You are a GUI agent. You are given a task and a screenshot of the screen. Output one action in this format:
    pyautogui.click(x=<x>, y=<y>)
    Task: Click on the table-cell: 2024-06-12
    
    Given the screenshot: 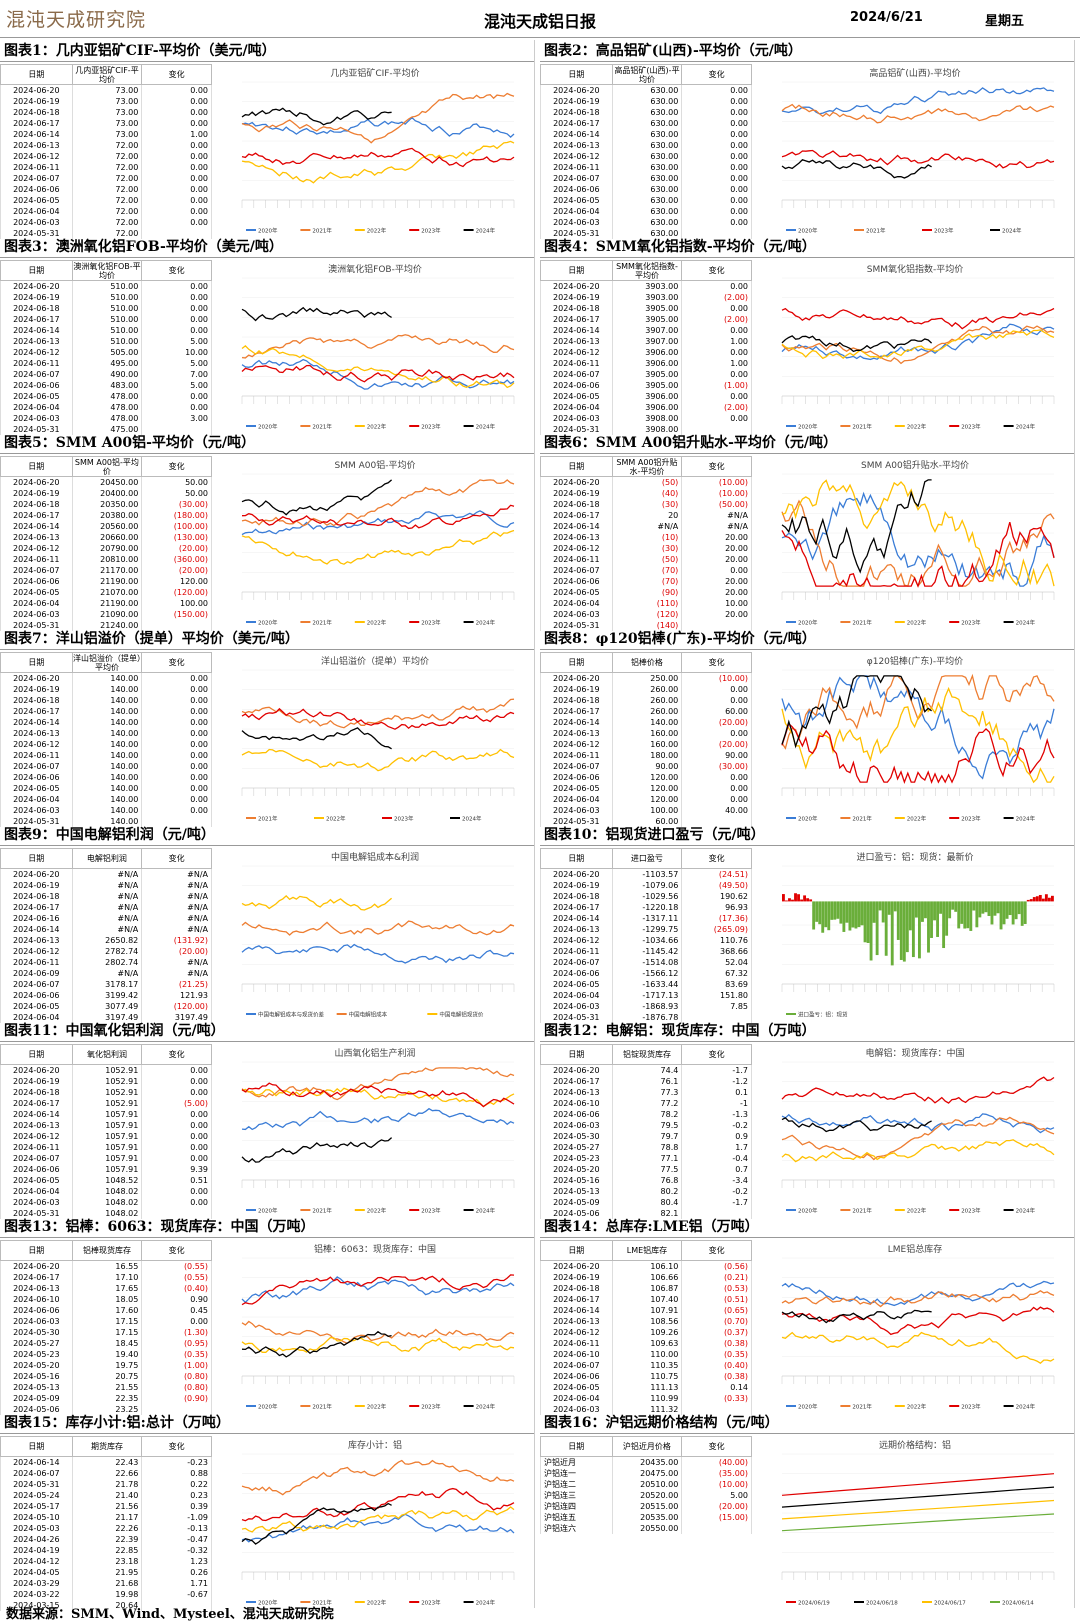 What is the action you would take?
    pyautogui.click(x=36, y=548)
    